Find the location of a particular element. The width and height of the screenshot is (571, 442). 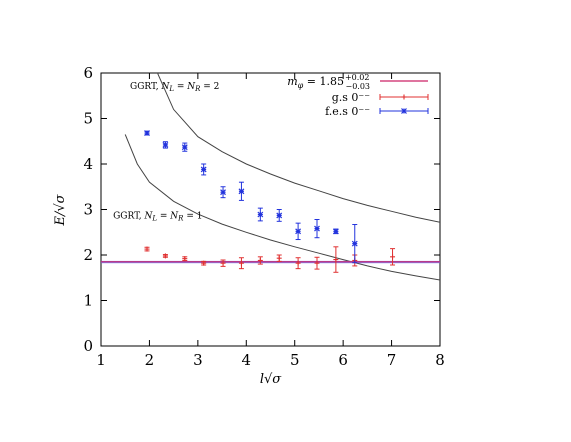

legend-label-fes: f.e.s 0⁻⁻ is located at coordinates (347, 111).